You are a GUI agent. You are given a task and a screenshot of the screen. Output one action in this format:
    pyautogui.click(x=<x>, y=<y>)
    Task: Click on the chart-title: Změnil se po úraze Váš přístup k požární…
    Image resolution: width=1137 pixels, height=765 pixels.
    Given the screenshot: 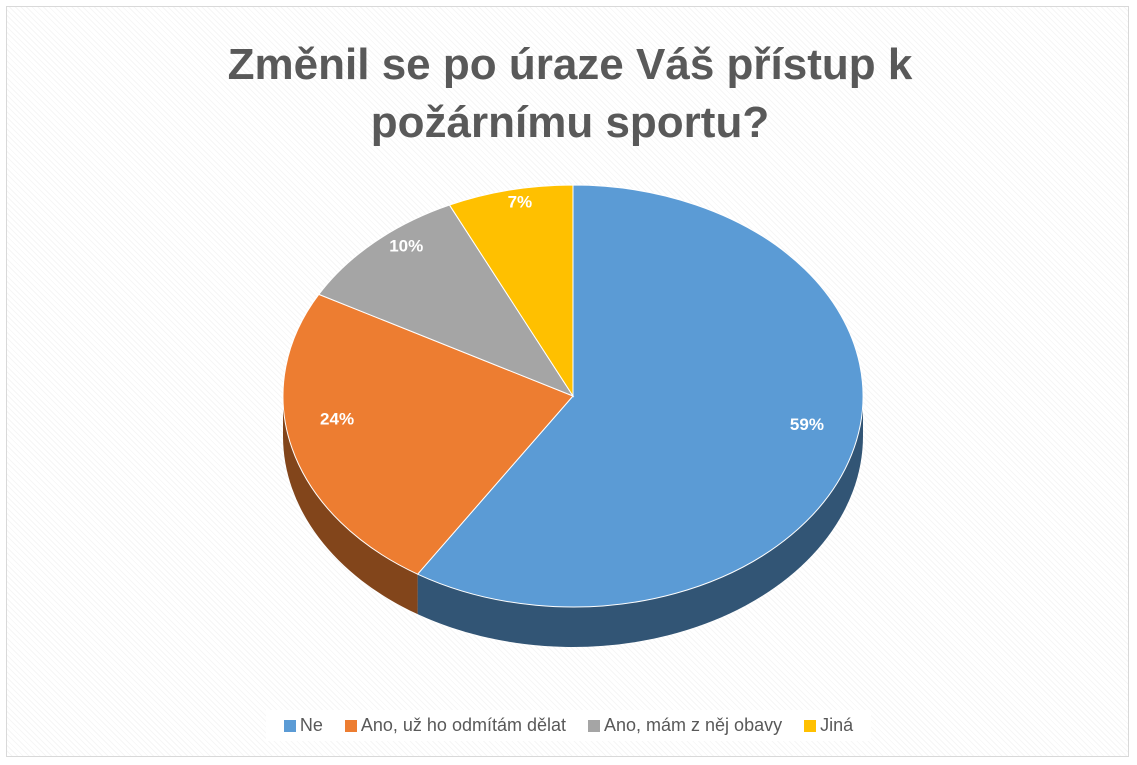 What is the action you would take?
    pyautogui.click(x=570, y=93)
    